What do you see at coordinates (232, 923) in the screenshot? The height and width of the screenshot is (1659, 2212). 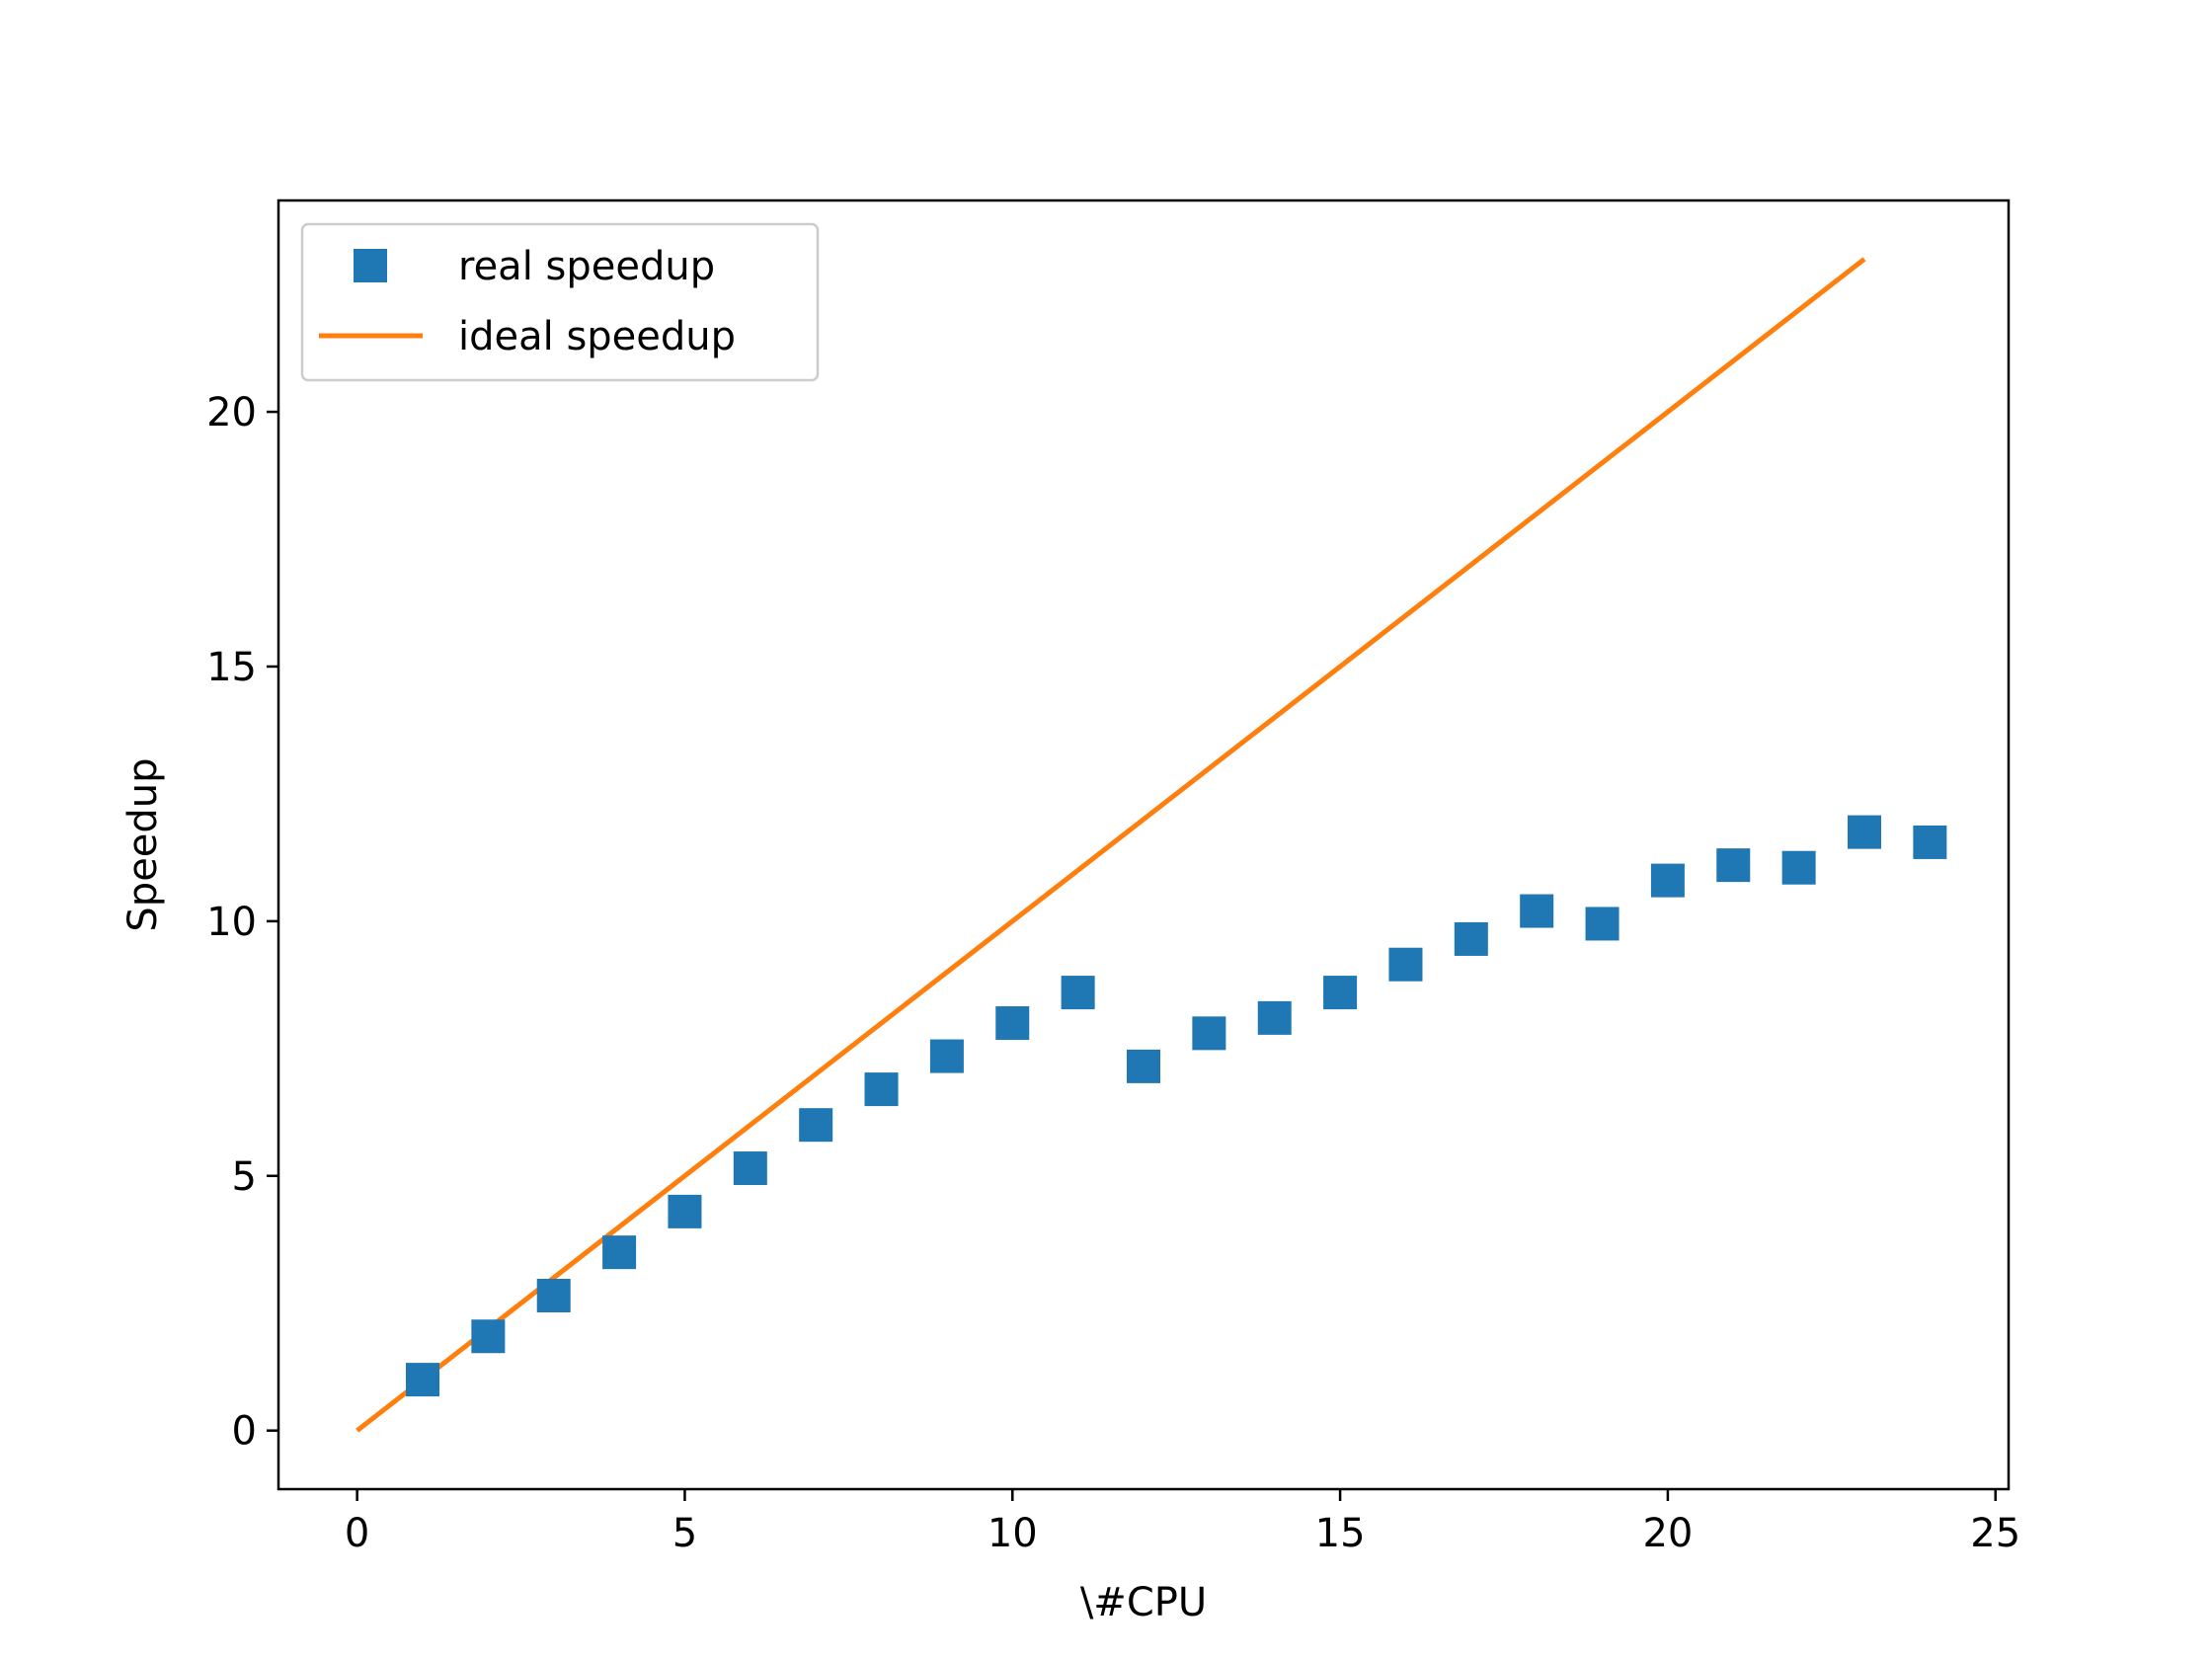 I see `y-tick-label: 10` at bounding box center [232, 923].